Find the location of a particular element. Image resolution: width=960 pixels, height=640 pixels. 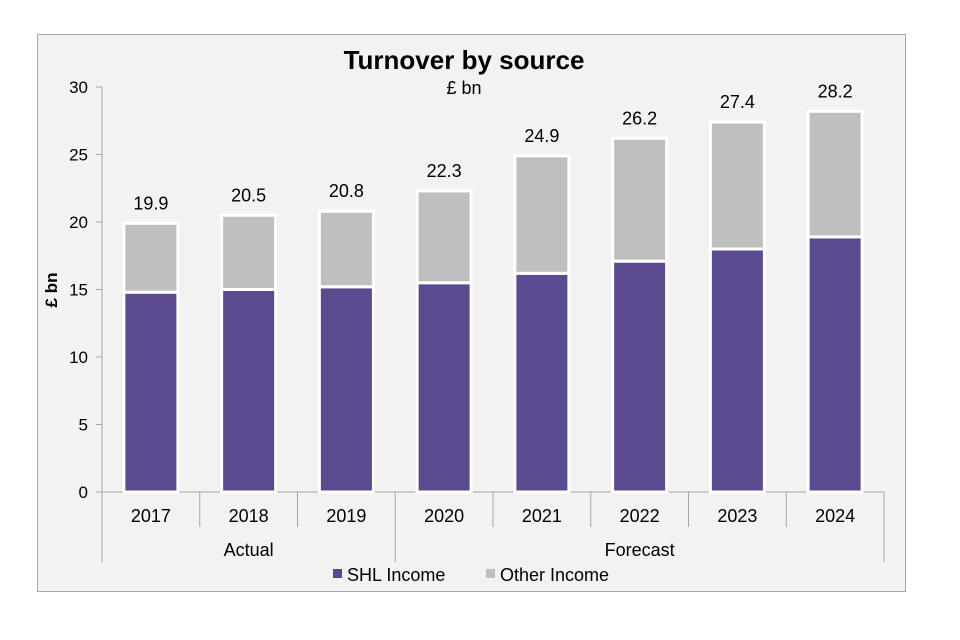

bar-total-label: 26.2 is located at coordinates (639, 118).